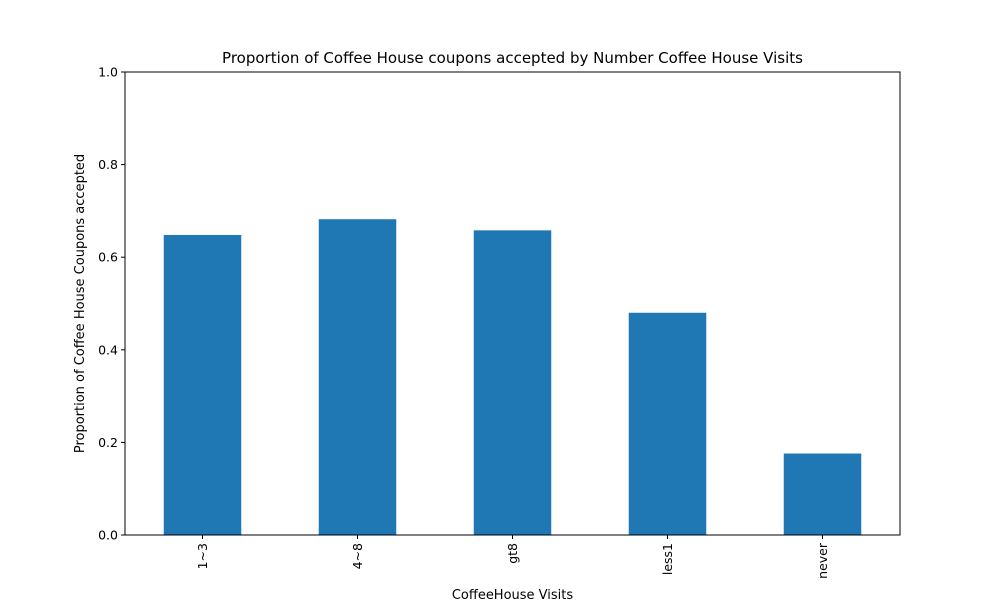 The height and width of the screenshot is (600, 1000). What do you see at coordinates (357, 556) in the screenshot?
I see `x-tick-label-1: 4~8` at bounding box center [357, 556].